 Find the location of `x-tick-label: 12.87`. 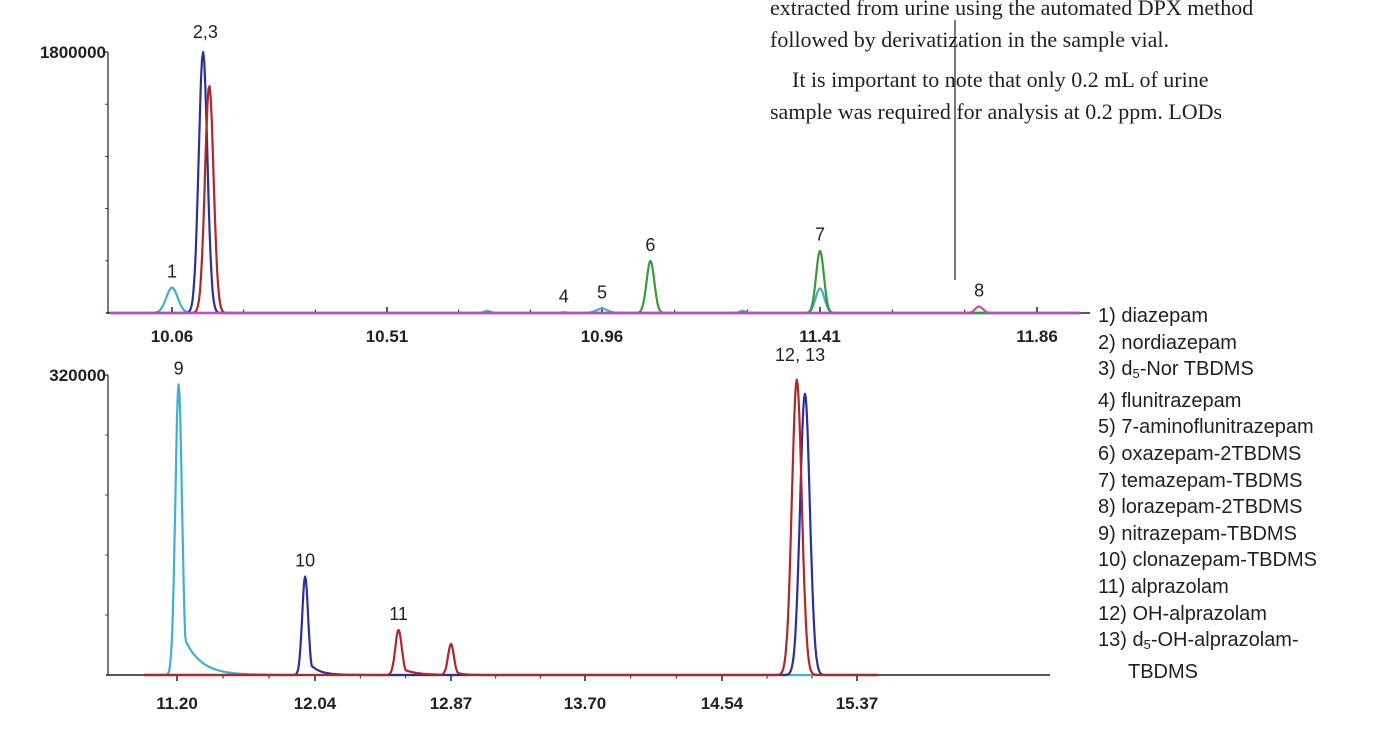

x-tick-label: 12.87 is located at coordinates (451, 703).